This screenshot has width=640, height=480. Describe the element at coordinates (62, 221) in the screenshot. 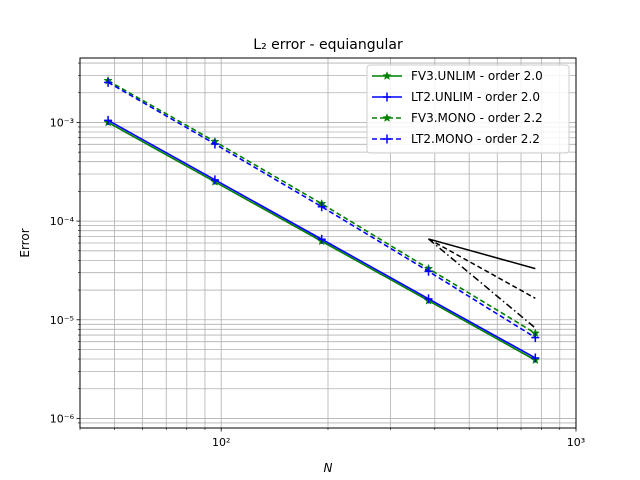

I see `y-tick-label: 10⁻⁴` at that location.